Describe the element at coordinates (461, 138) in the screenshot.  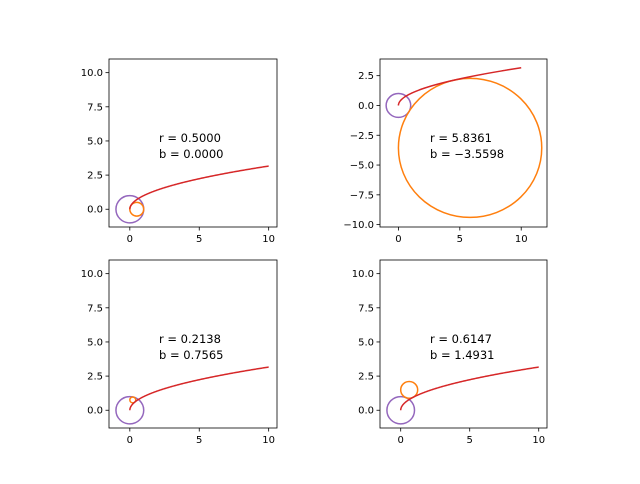
I see `r-annotation: r = 5.8361` at that location.